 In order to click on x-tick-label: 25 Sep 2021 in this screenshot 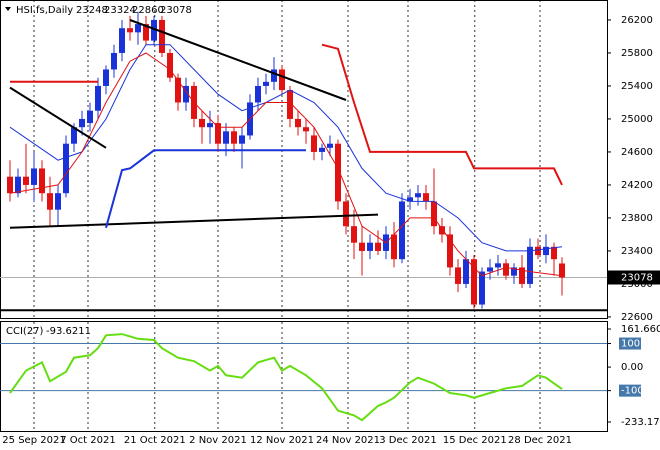, I will do `click(33, 440)`.